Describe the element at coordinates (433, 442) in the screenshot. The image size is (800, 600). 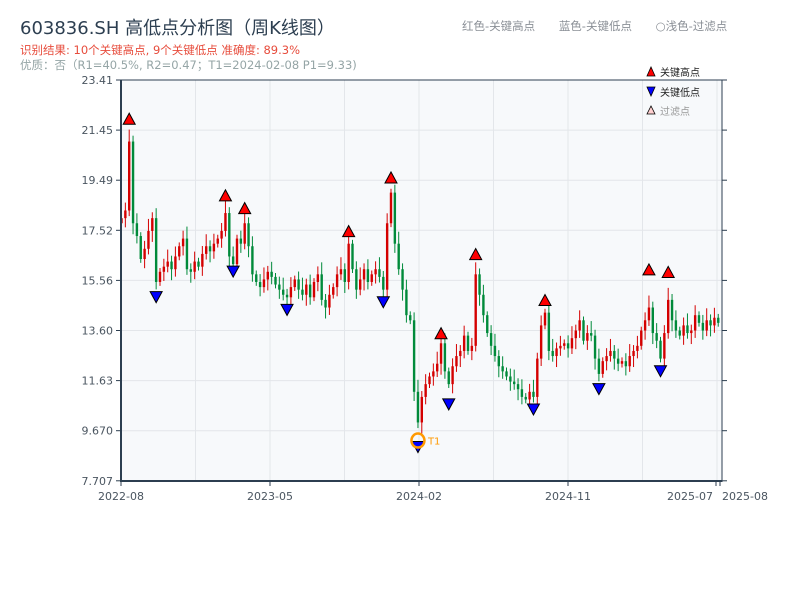
I see `t1-label: T1` at that location.